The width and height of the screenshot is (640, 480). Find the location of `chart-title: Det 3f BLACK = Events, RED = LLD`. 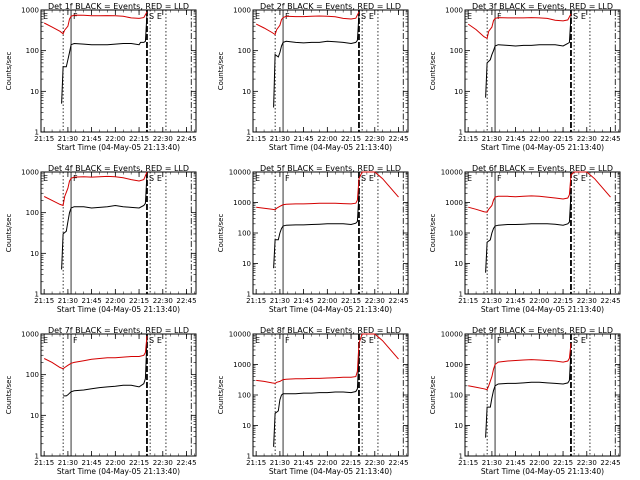

chart-title: Det 3f BLACK = Events, RED = LLD is located at coordinates (542, 6).